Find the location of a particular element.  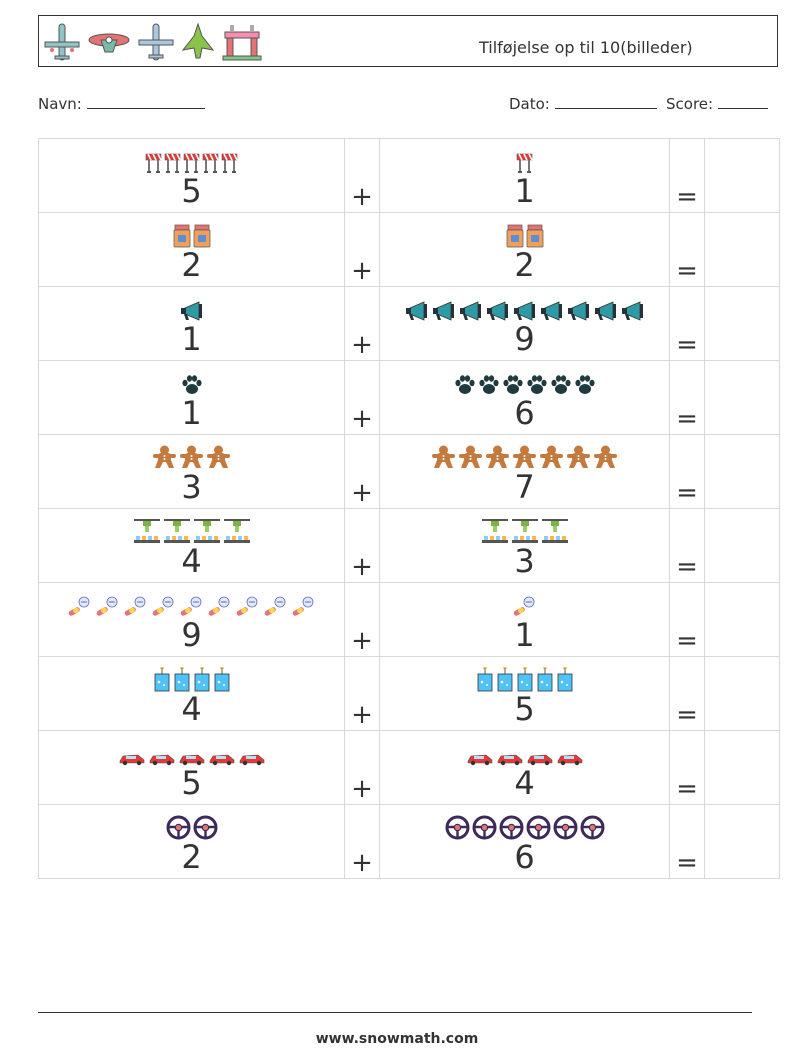

addend-b-cell: 3 is located at coordinates (524, 545).